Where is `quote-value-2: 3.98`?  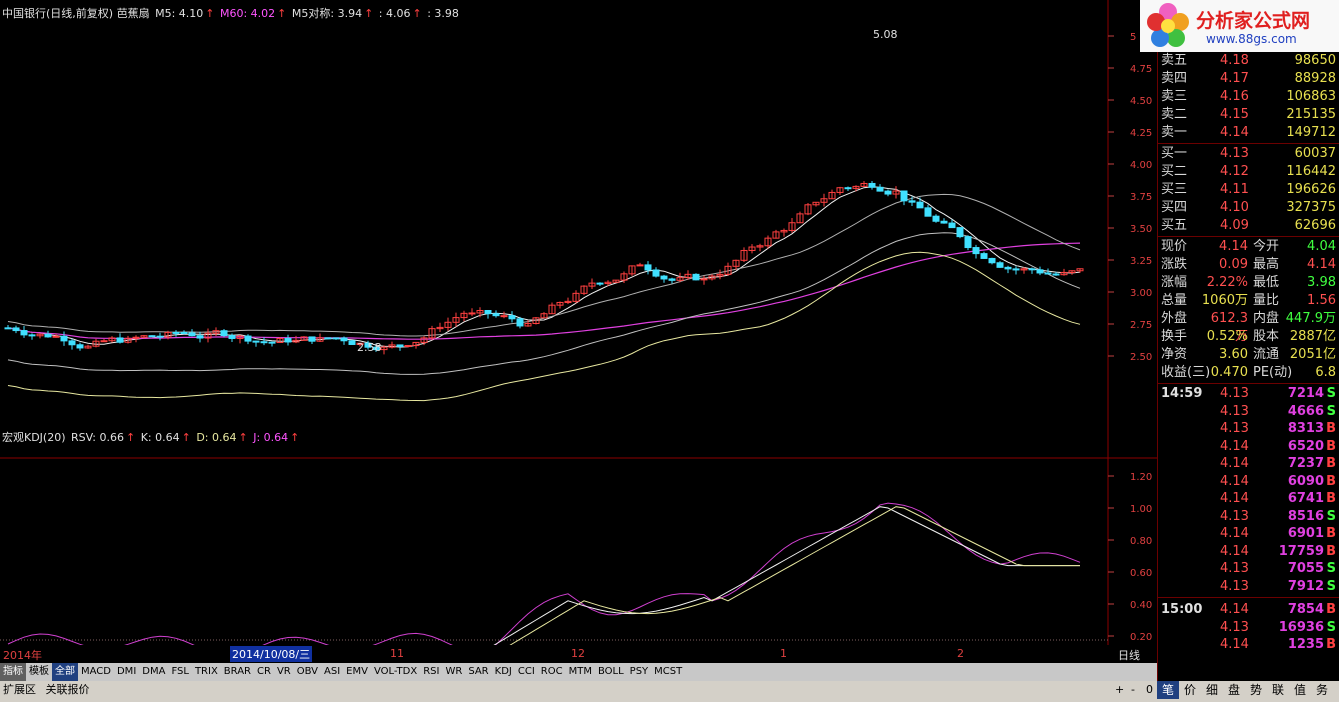 quote-value-2: 3.98 is located at coordinates (1321, 282).